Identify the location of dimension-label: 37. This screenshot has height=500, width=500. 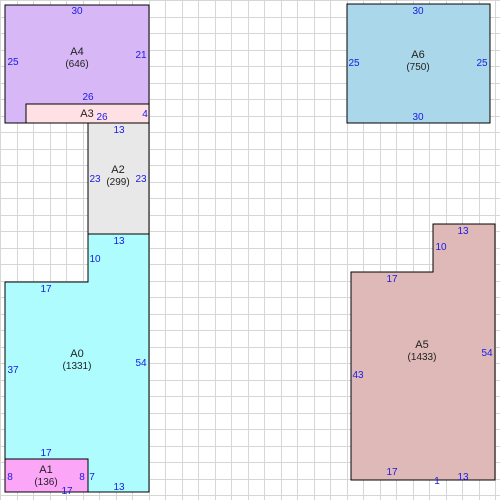
(13, 370).